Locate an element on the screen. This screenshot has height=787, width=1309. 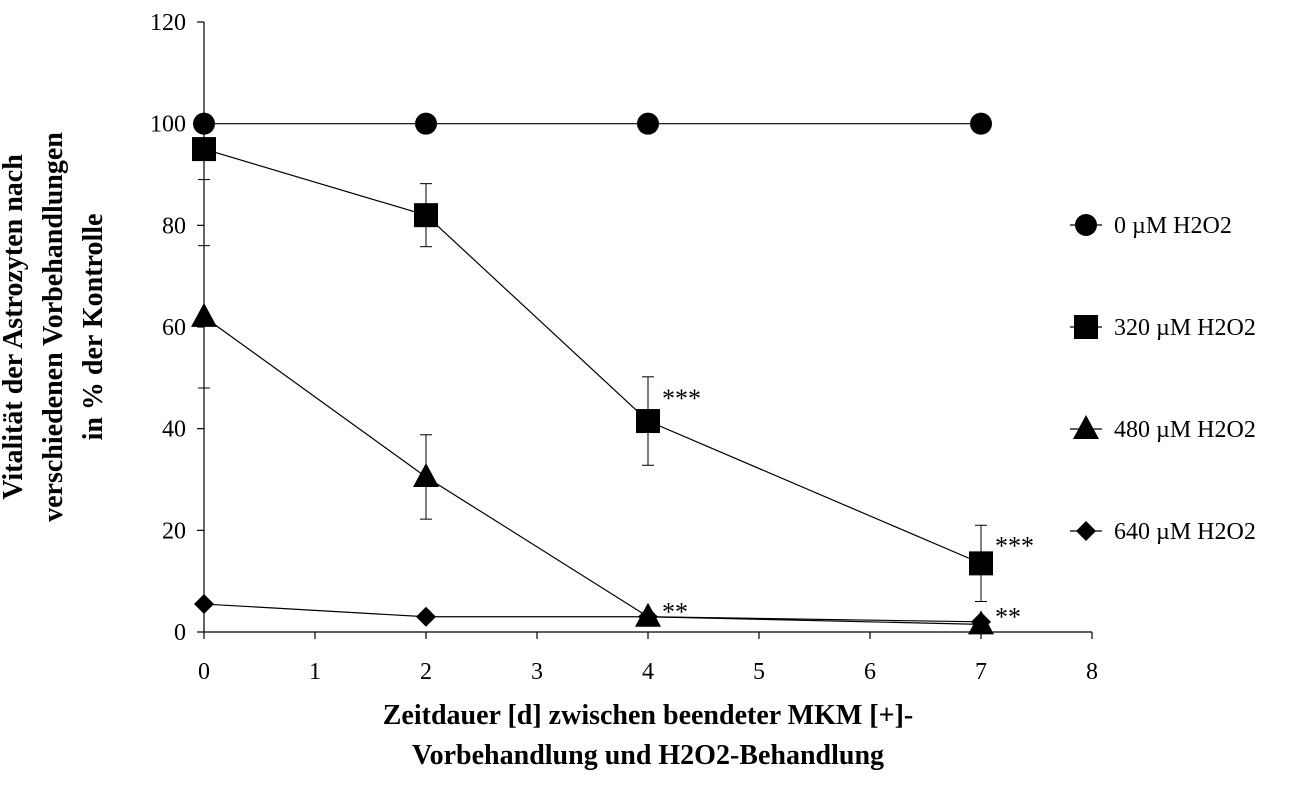
x-axis-title: Vorbehandlung und H2O2-Behandlung is located at coordinates (648, 755).